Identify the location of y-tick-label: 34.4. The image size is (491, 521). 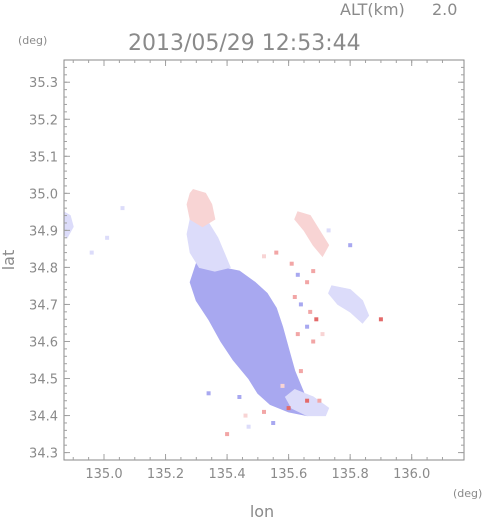
(43, 417).